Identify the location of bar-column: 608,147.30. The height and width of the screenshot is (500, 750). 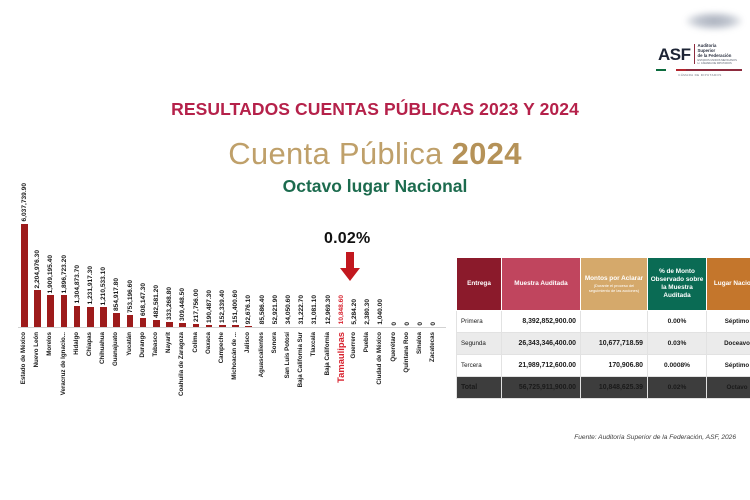
(143, 275).